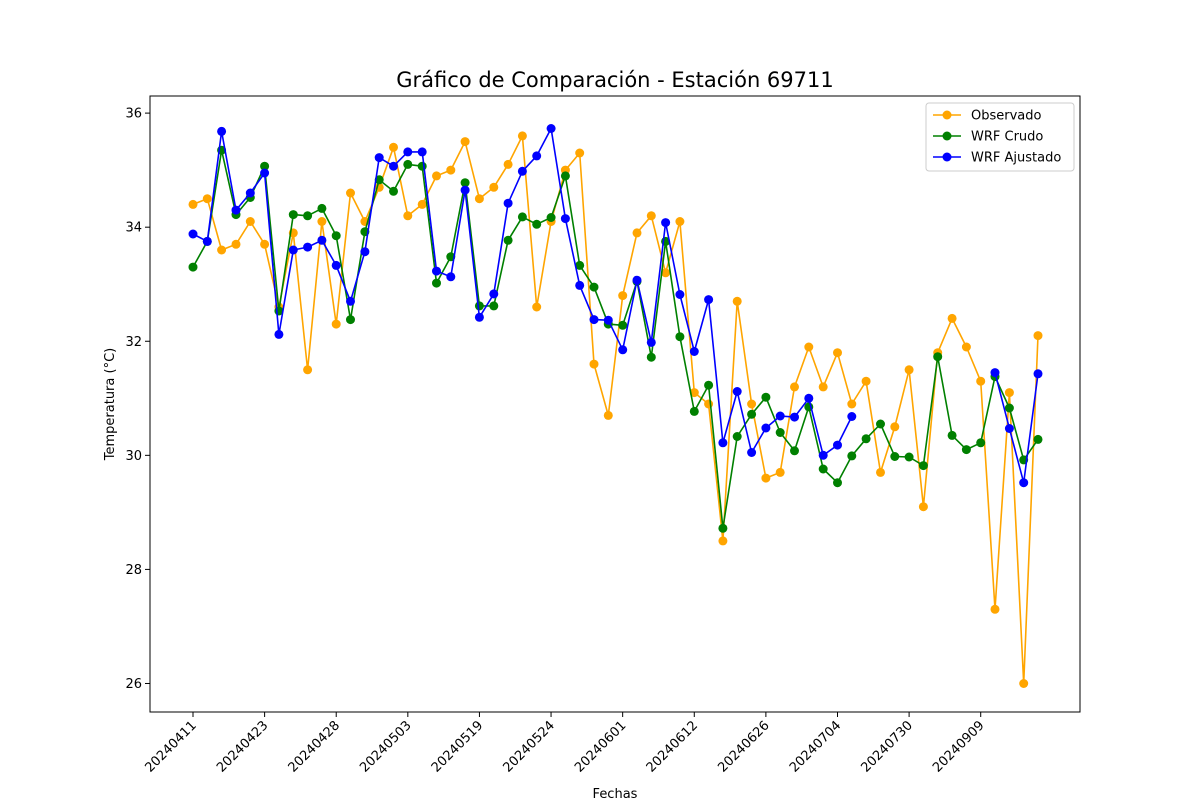 The width and height of the screenshot is (1200, 800). I want to click on y-tick-label: 28, so click(133, 570).